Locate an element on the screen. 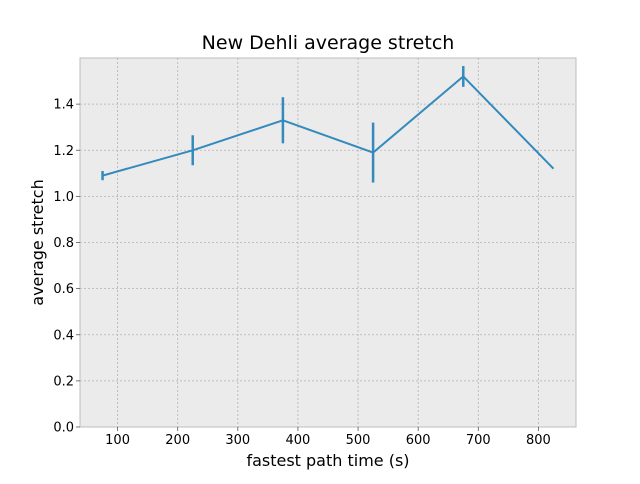  y-tick-label: 0.8 is located at coordinates (63, 243).